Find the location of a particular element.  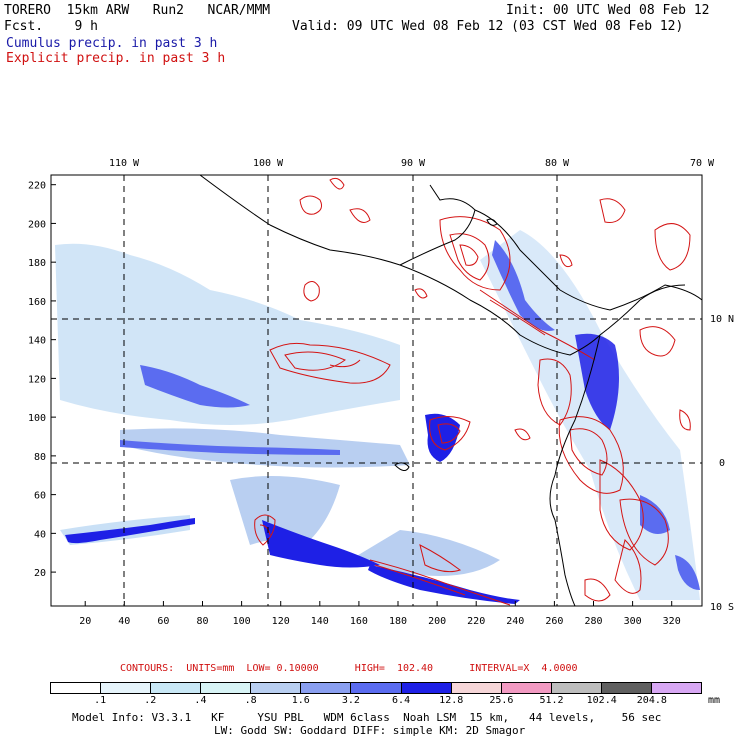

coastline-caribbean is located at coordinates (588, 260).